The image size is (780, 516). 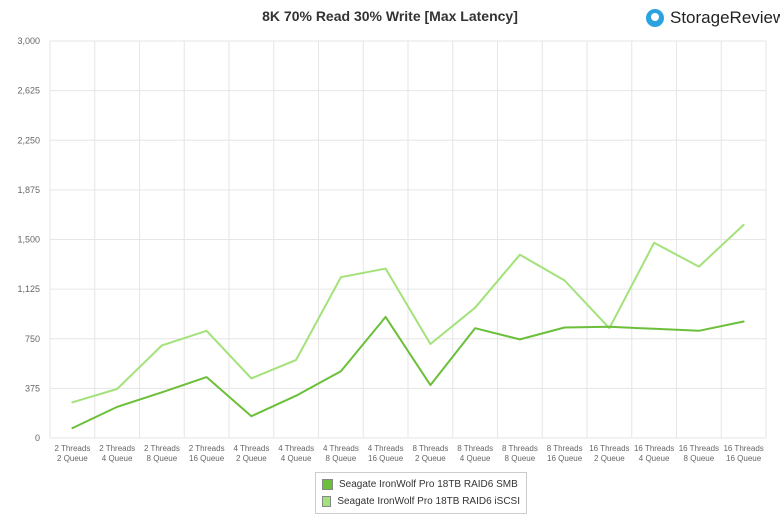 What do you see at coordinates (28, 91) in the screenshot?
I see `y-tick-label: 2,625` at bounding box center [28, 91].